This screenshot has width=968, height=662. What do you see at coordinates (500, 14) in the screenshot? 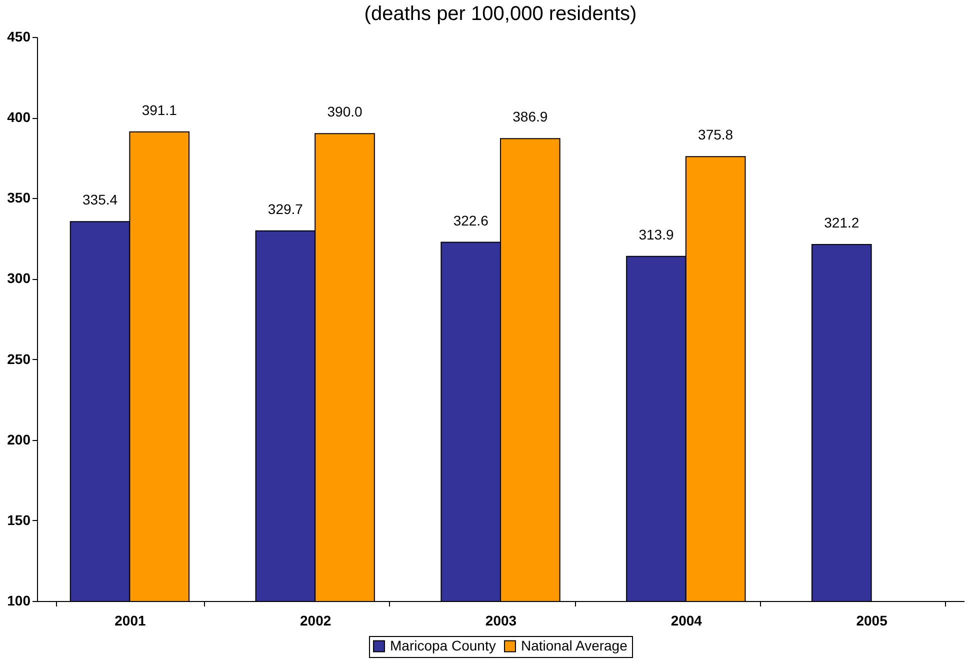
I see `chart-title: (deaths per 100,000 residents)` at bounding box center [500, 14].